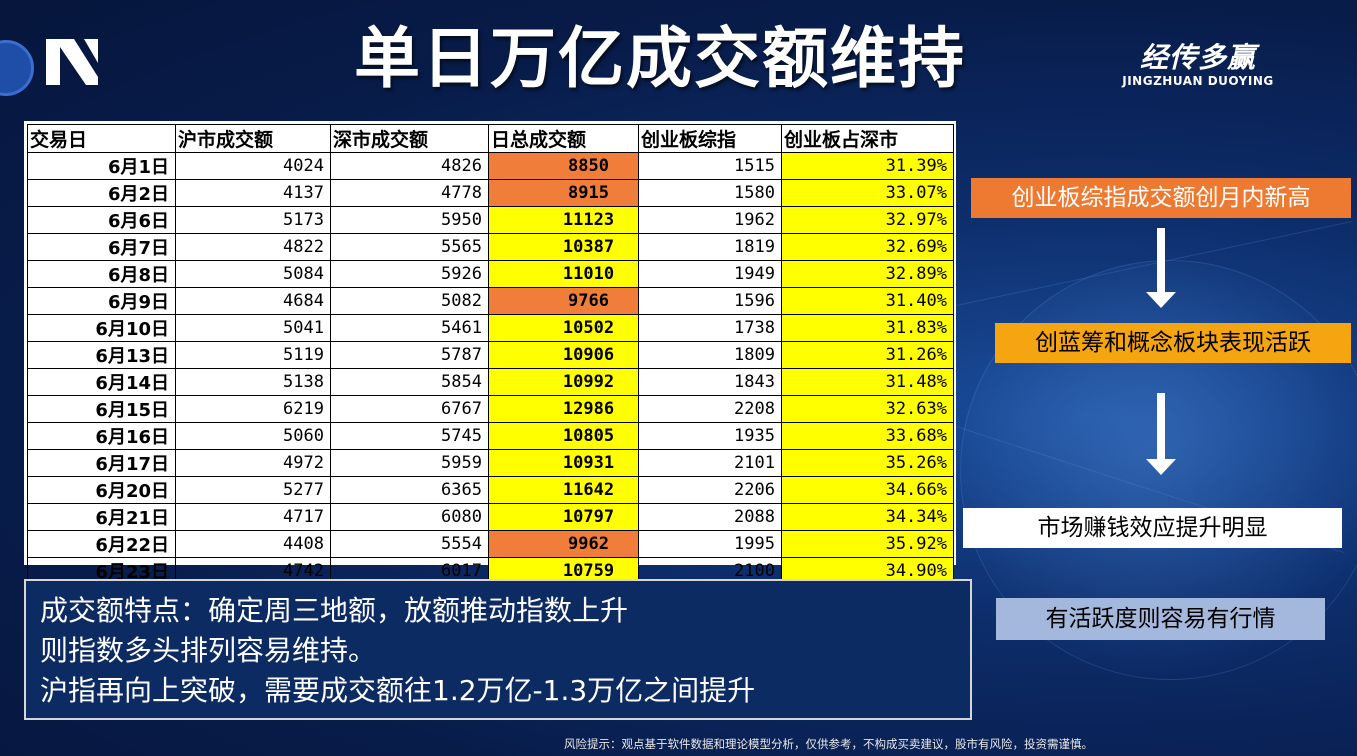  Describe the element at coordinates (409, 436) in the screenshot. I see `cell-sz-turnover: 5745` at that location.